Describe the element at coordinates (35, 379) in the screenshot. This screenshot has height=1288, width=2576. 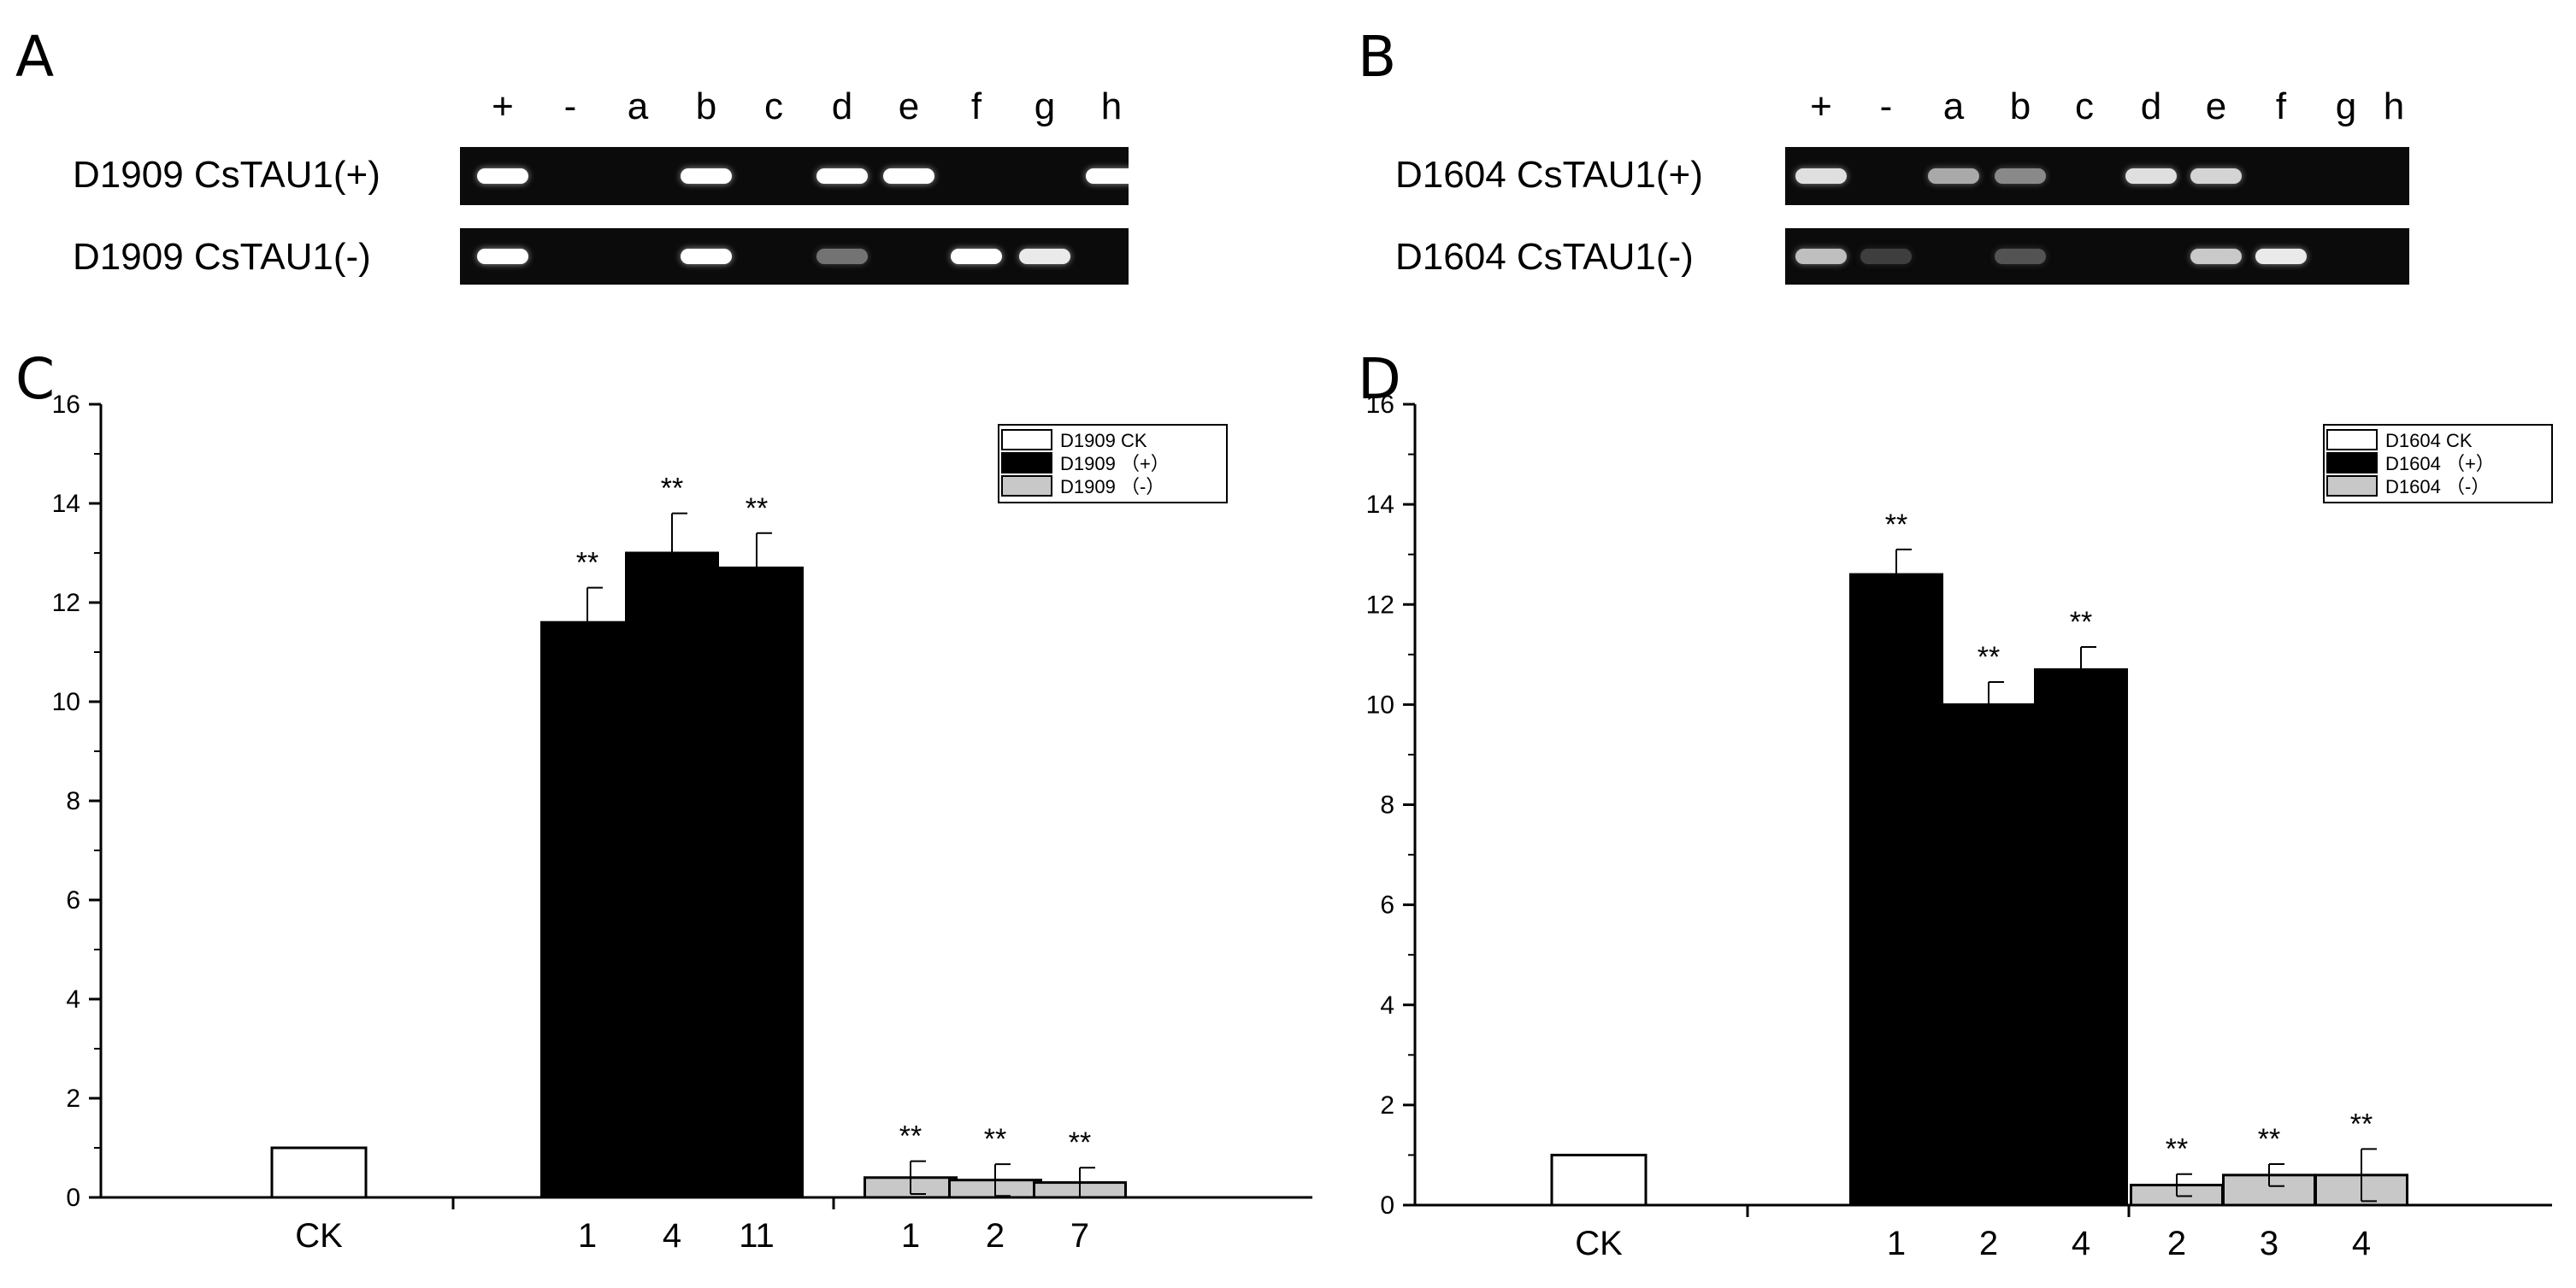
I see `panel-letter-c: C` at that location.